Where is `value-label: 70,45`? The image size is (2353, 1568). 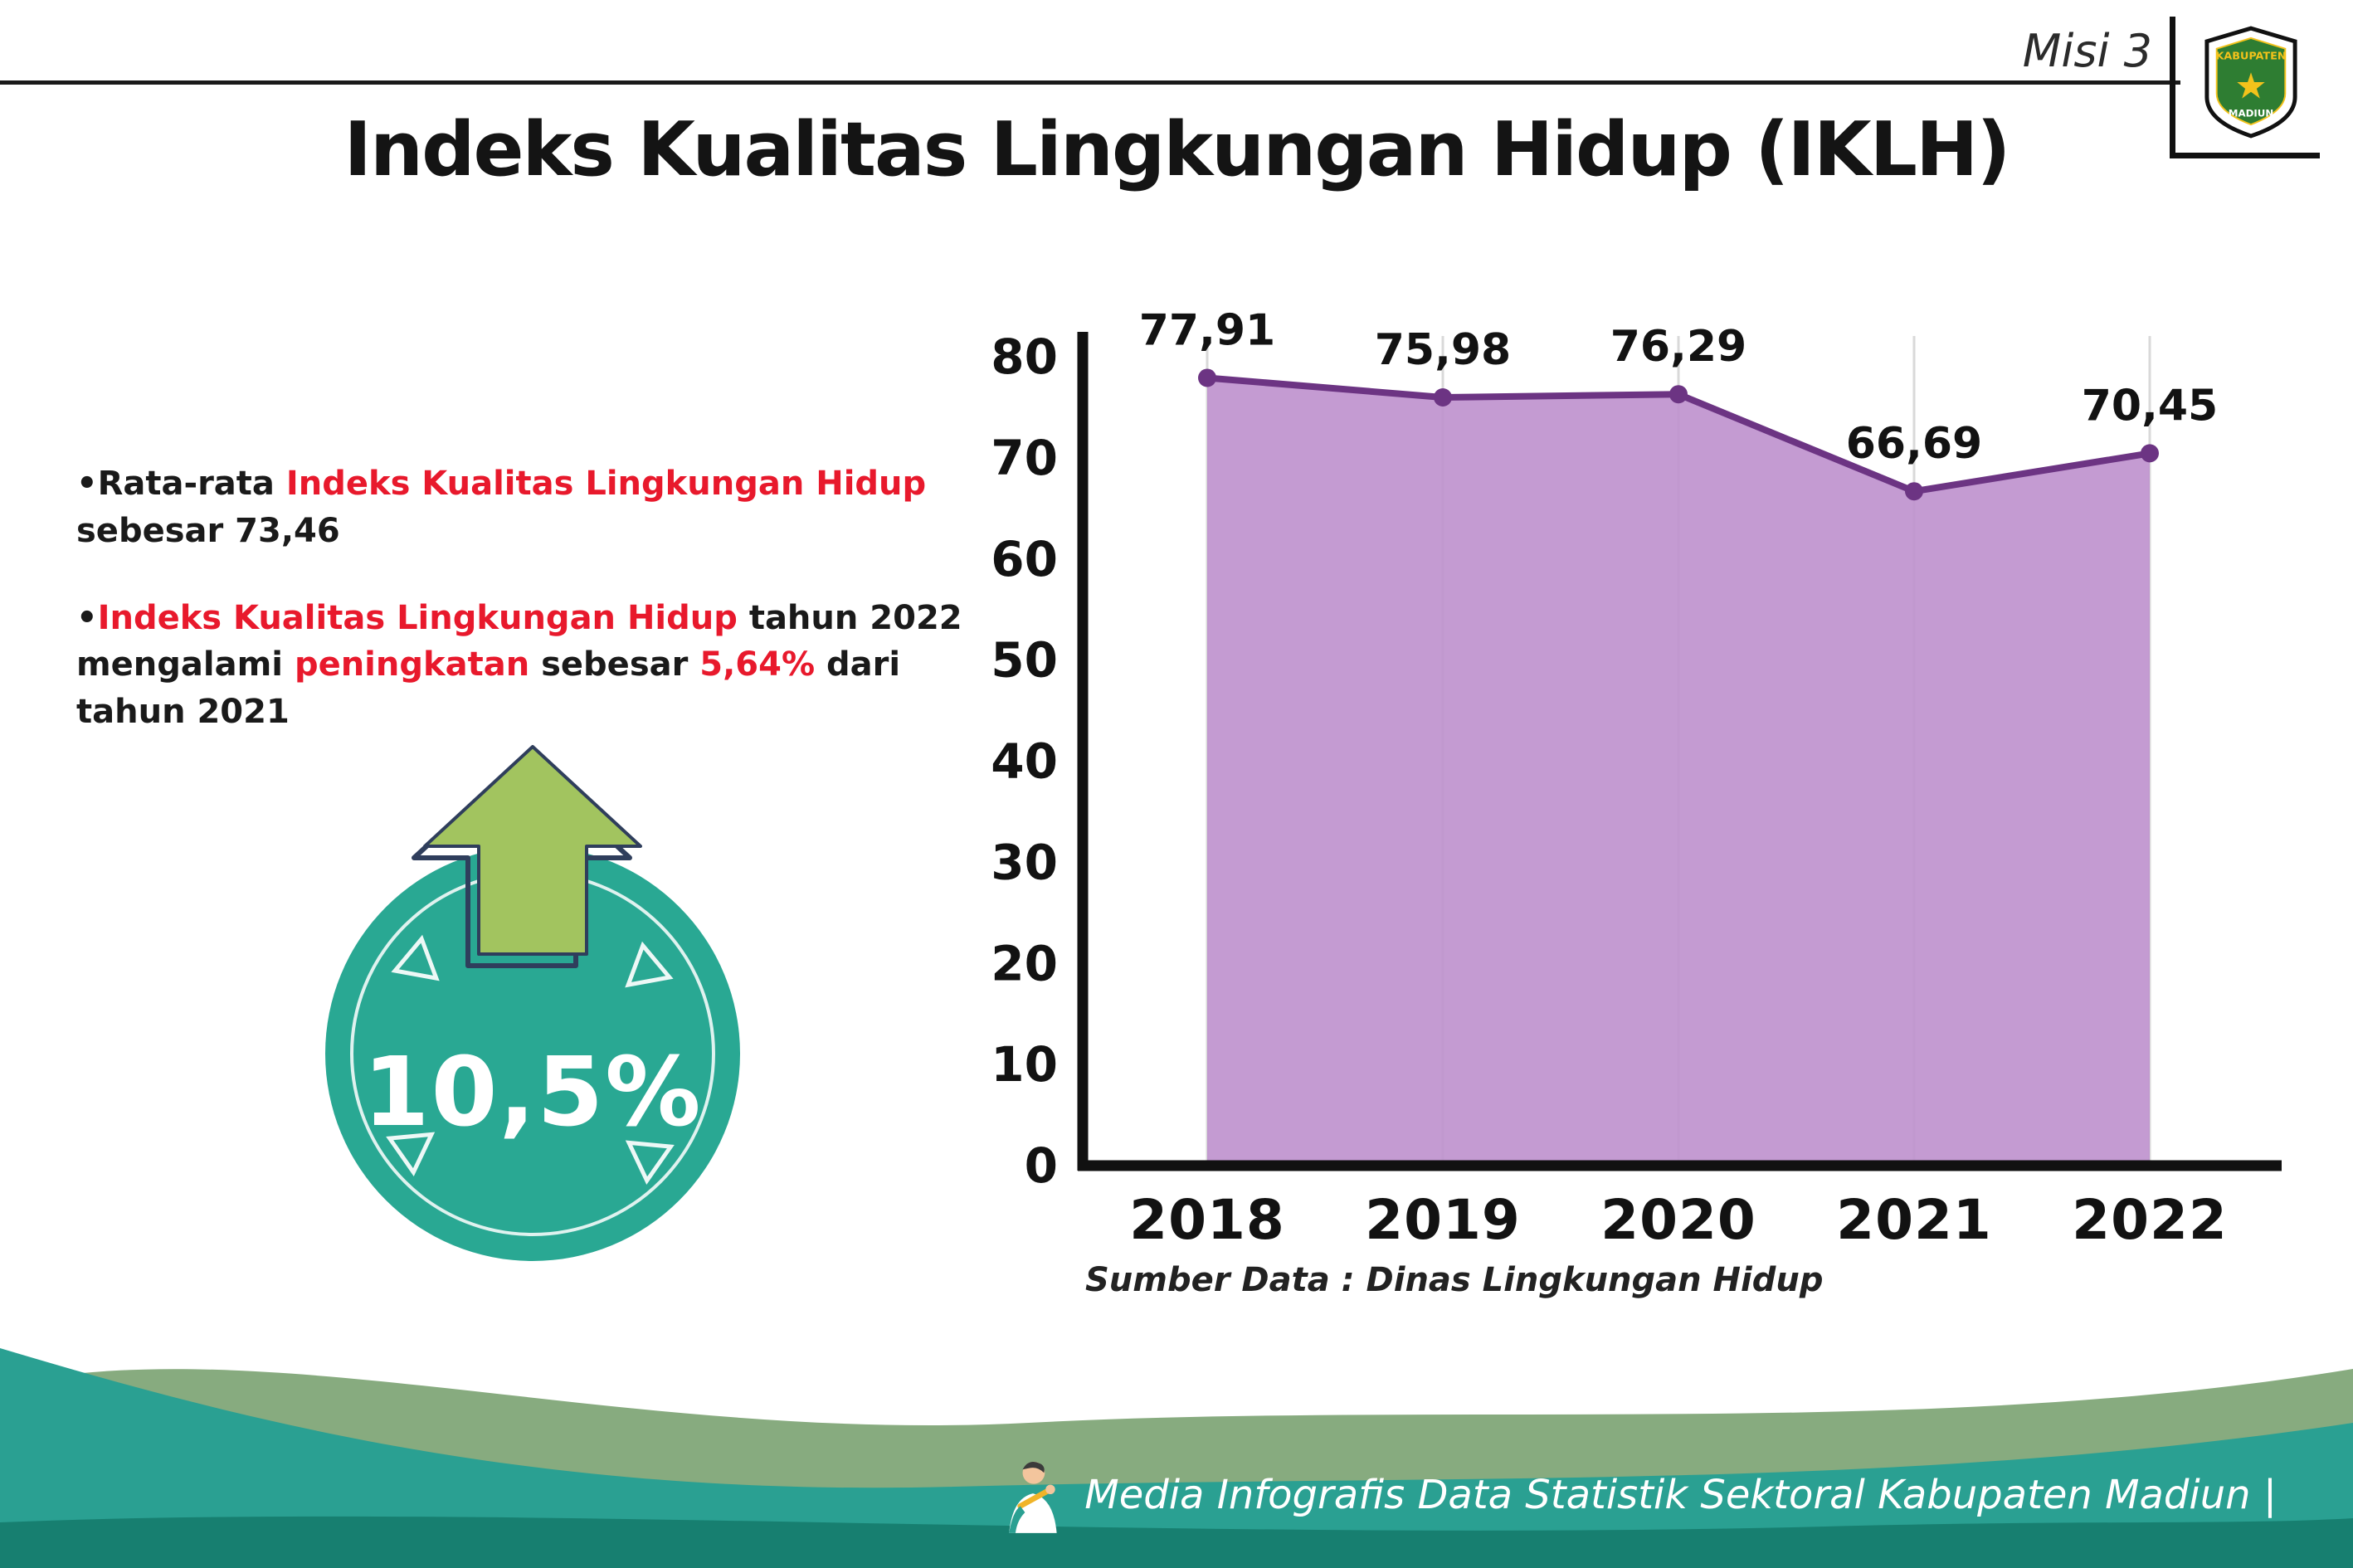 value-label: 70,45 is located at coordinates (2150, 406).